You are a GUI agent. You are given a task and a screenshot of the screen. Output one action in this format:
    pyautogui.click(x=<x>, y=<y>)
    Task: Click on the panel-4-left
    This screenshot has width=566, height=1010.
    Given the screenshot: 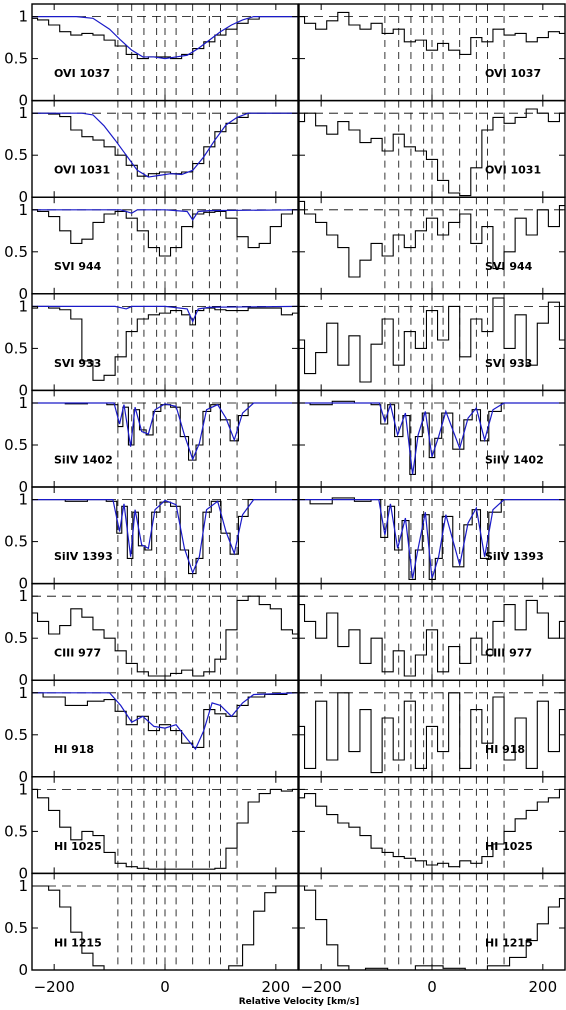 What is the action you would take?
    pyautogui.click(x=165, y=438)
    